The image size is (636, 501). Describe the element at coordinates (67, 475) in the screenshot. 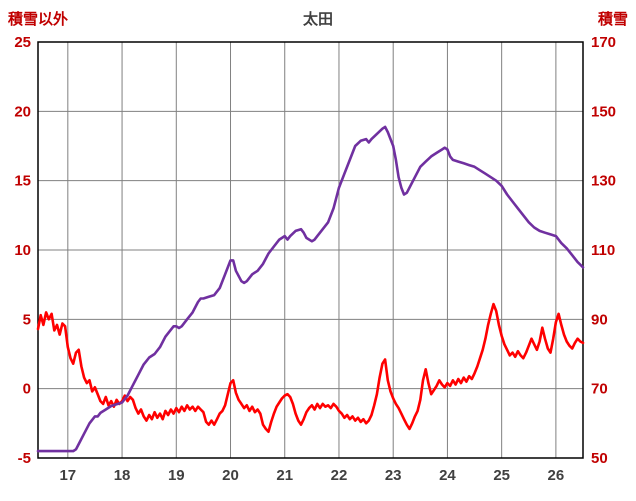

I see `x-axis-tick-label: 17` at that location.